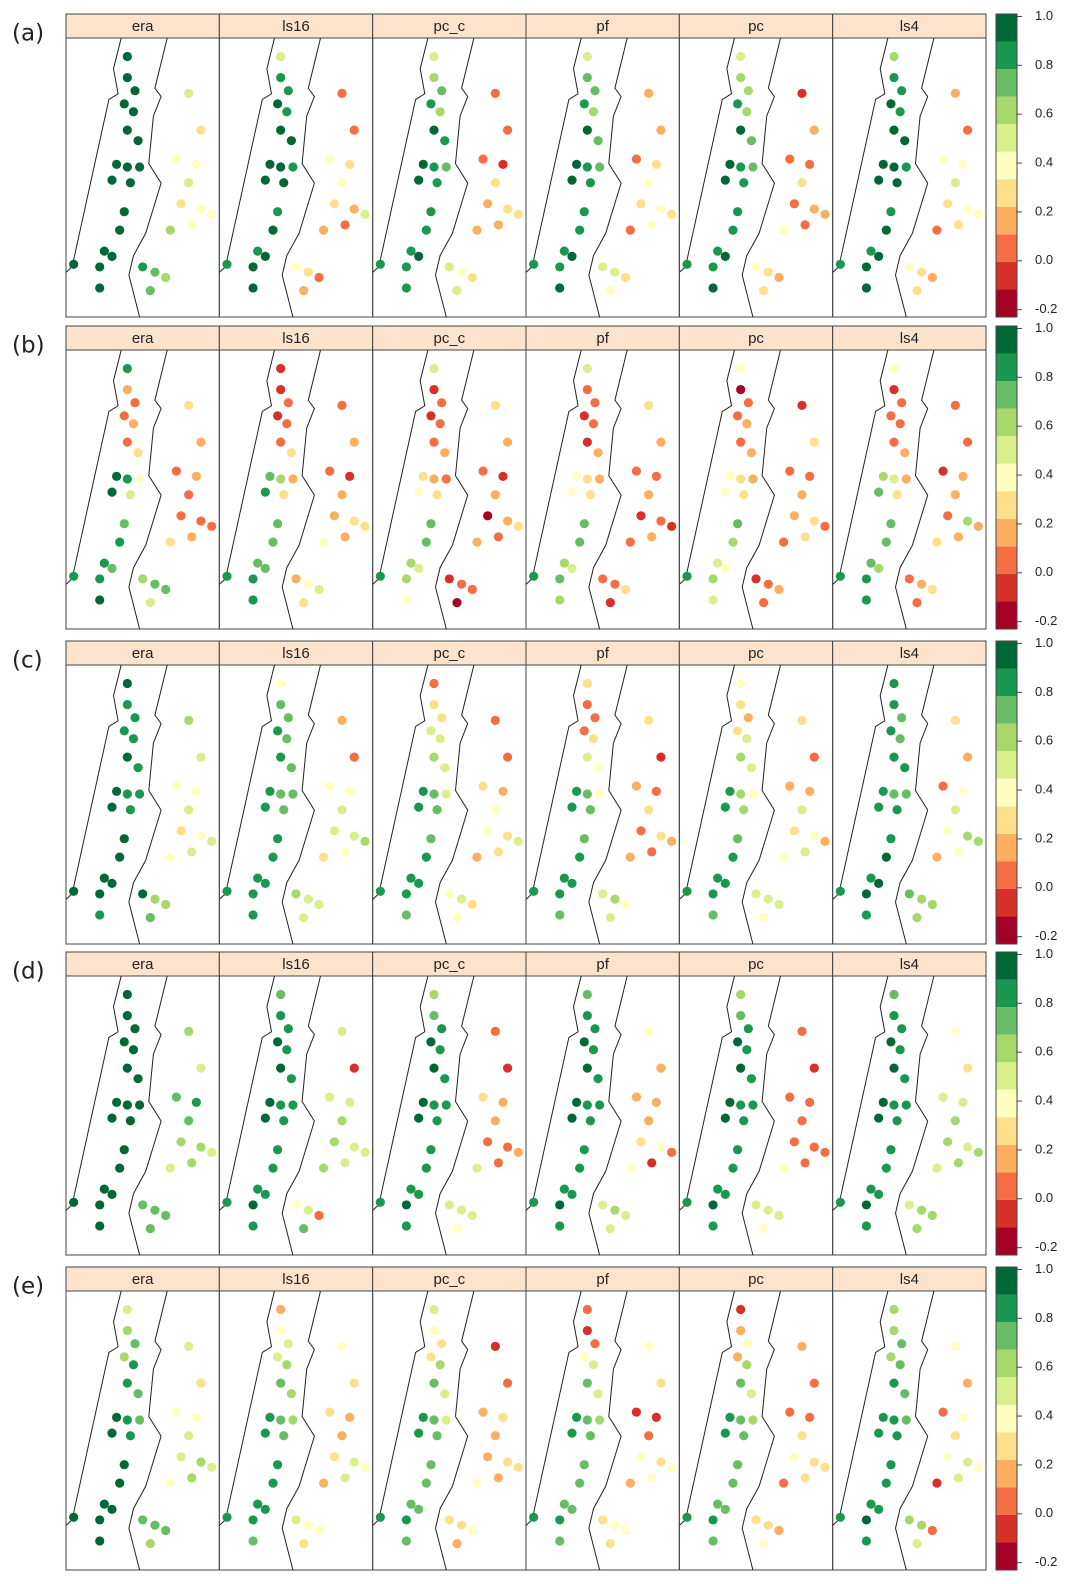 This screenshot has height=1584, width=1085. Describe the element at coordinates (449, 1279) in the screenshot. I see `strip-title: pc_c` at that location.